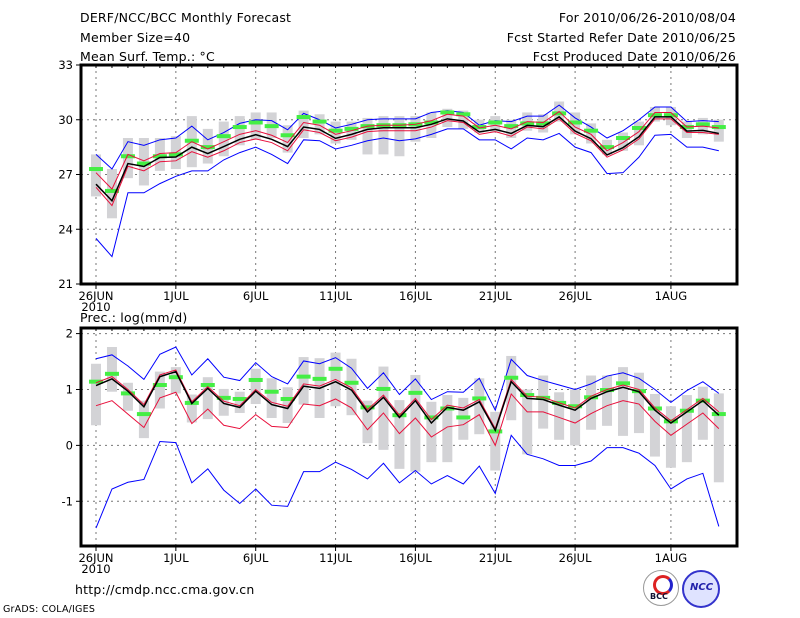  What do you see at coordinates (165, 589) in the screenshot?
I see `source-url: http://cmdp.ncc.cma.gov.cn` at bounding box center [165, 589].